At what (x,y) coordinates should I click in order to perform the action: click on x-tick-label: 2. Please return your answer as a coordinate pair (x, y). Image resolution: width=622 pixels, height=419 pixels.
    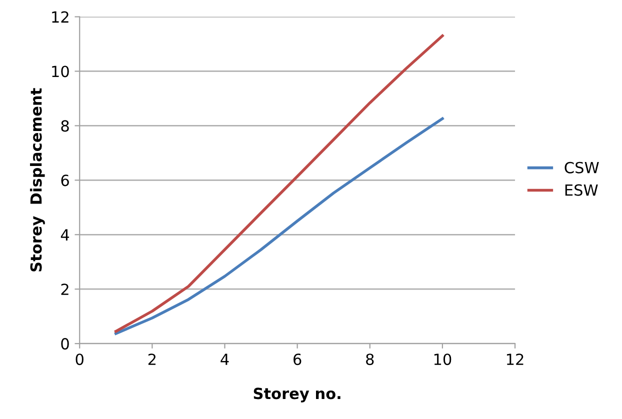
    Looking at the image, I should click on (152, 359).